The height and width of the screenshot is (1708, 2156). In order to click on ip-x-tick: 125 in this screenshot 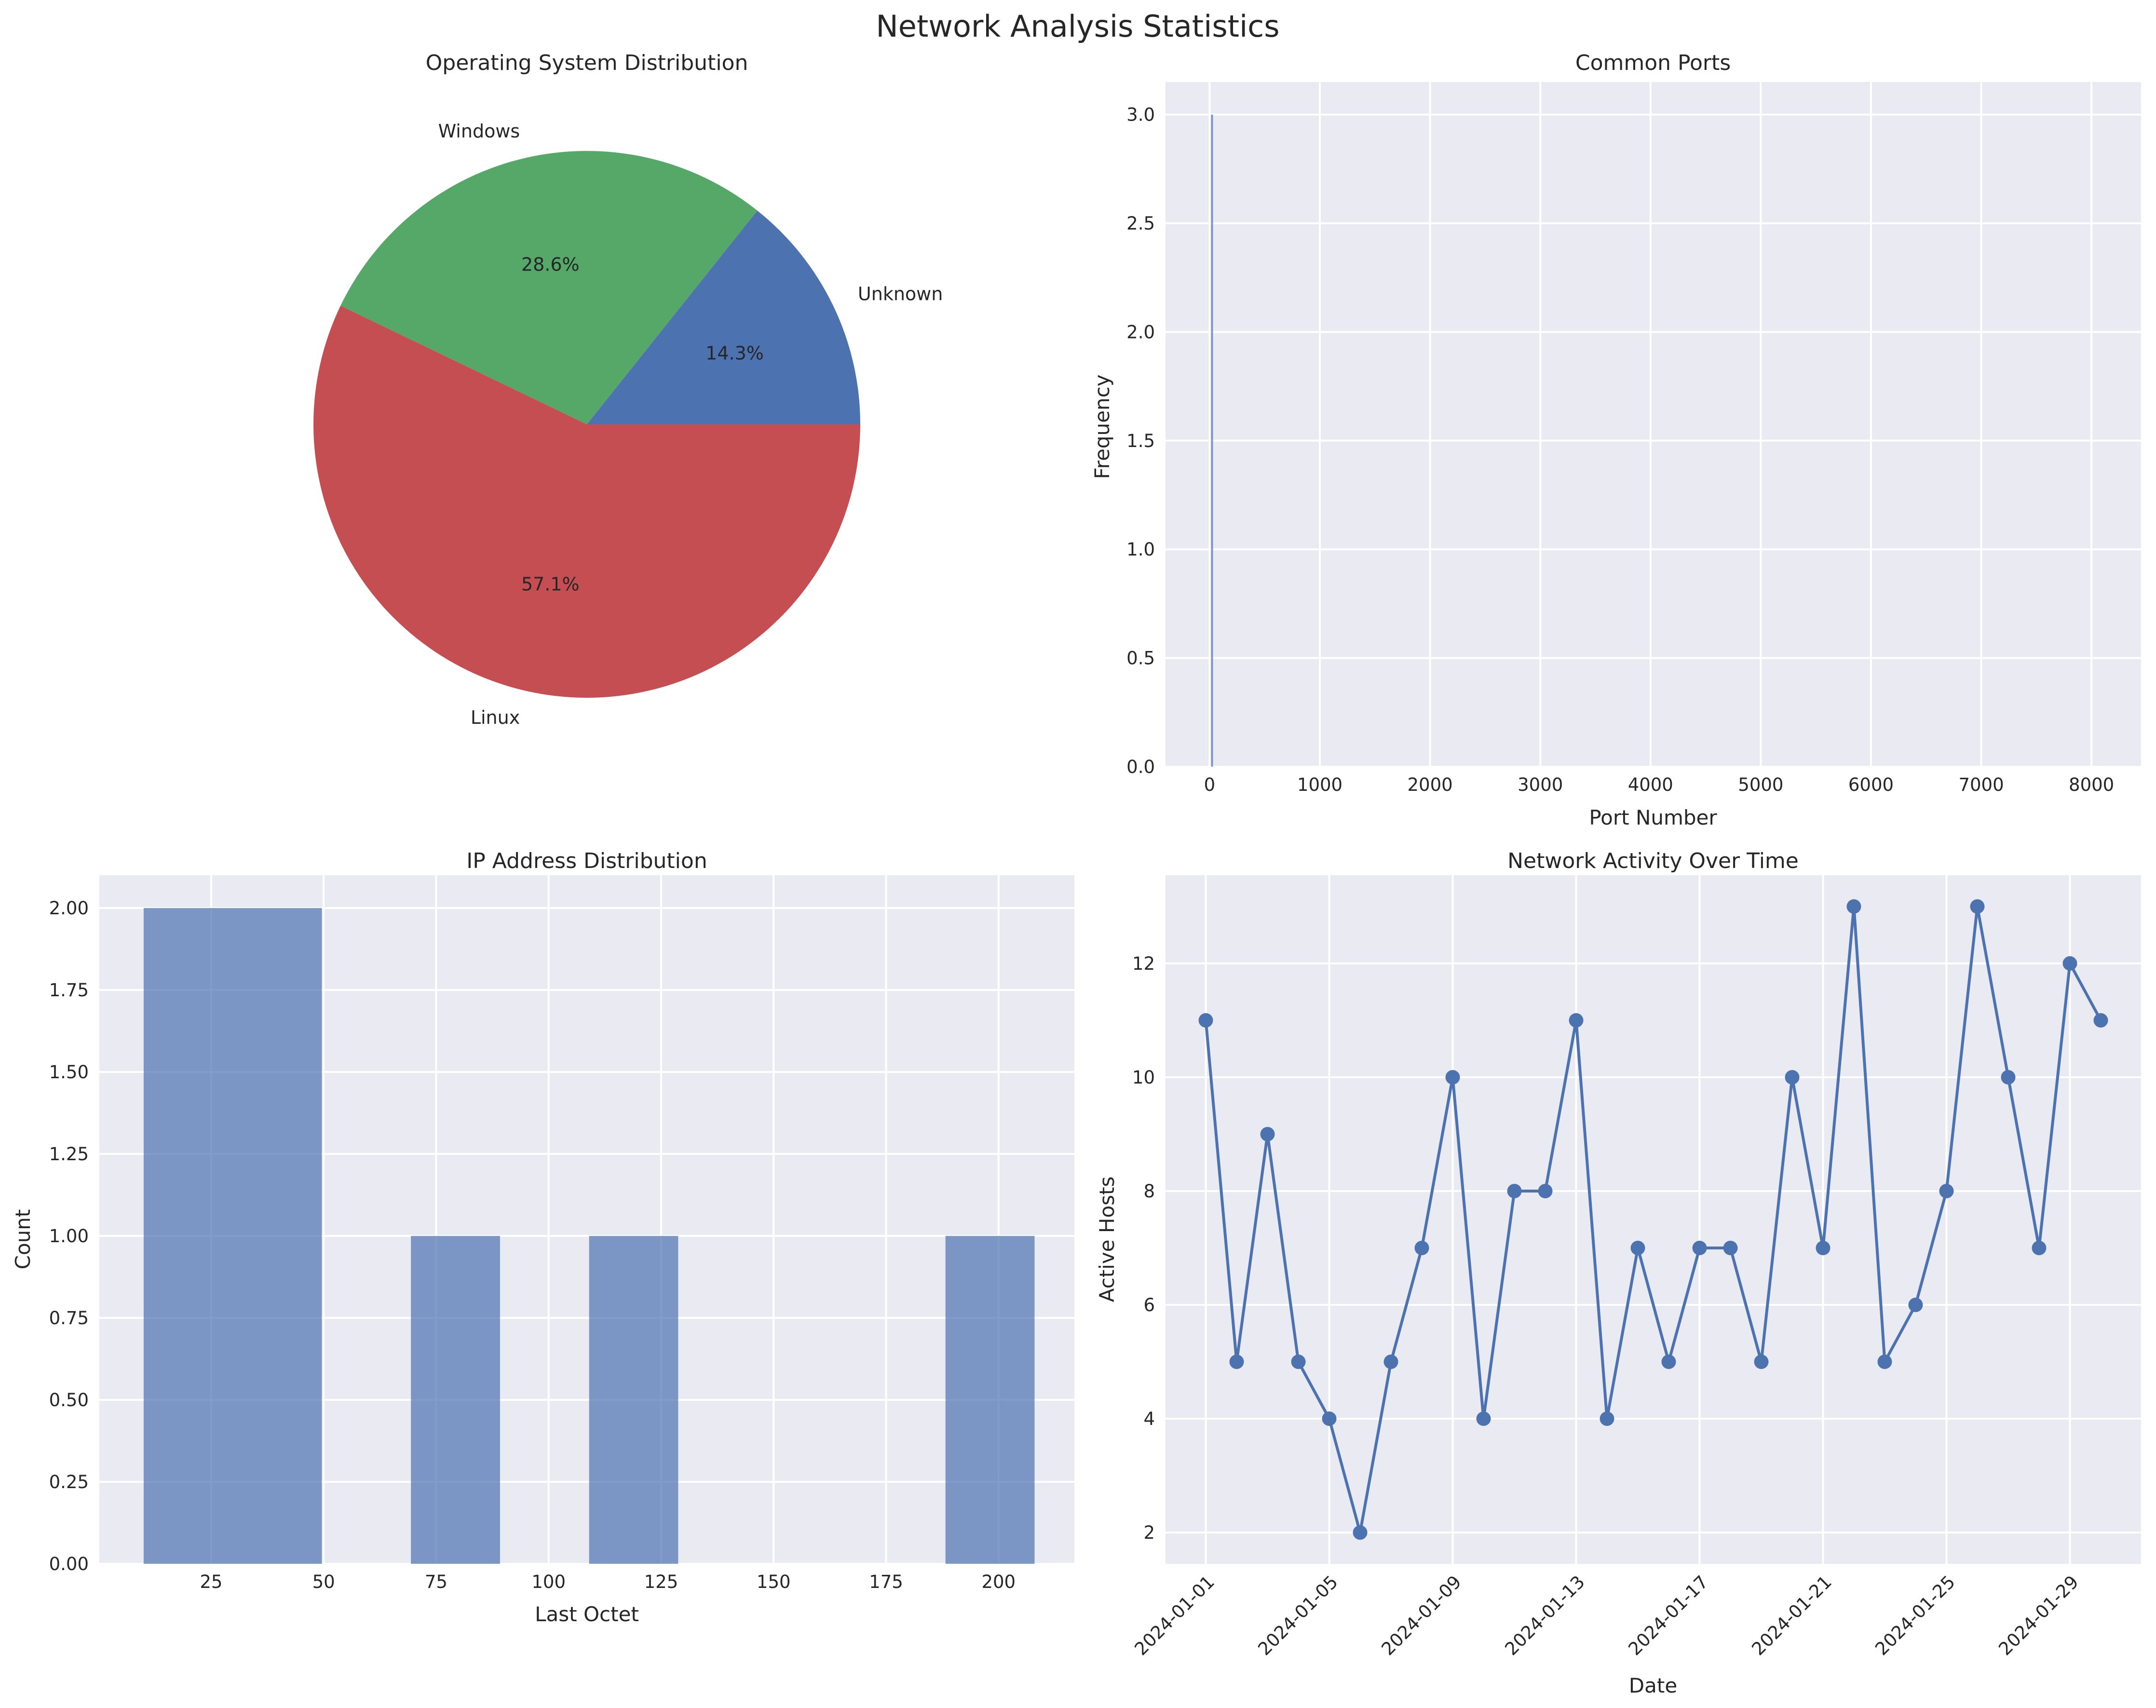, I will do `click(661, 1582)`.